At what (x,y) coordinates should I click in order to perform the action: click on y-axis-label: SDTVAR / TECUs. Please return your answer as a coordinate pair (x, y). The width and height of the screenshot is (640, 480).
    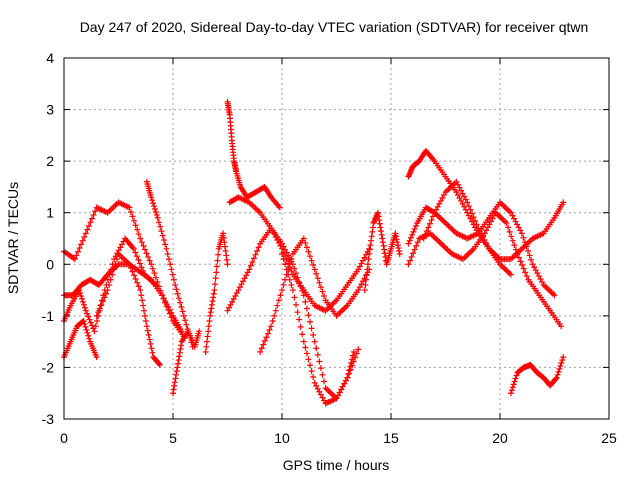
    Looking at the image, I should click on (13, 238).